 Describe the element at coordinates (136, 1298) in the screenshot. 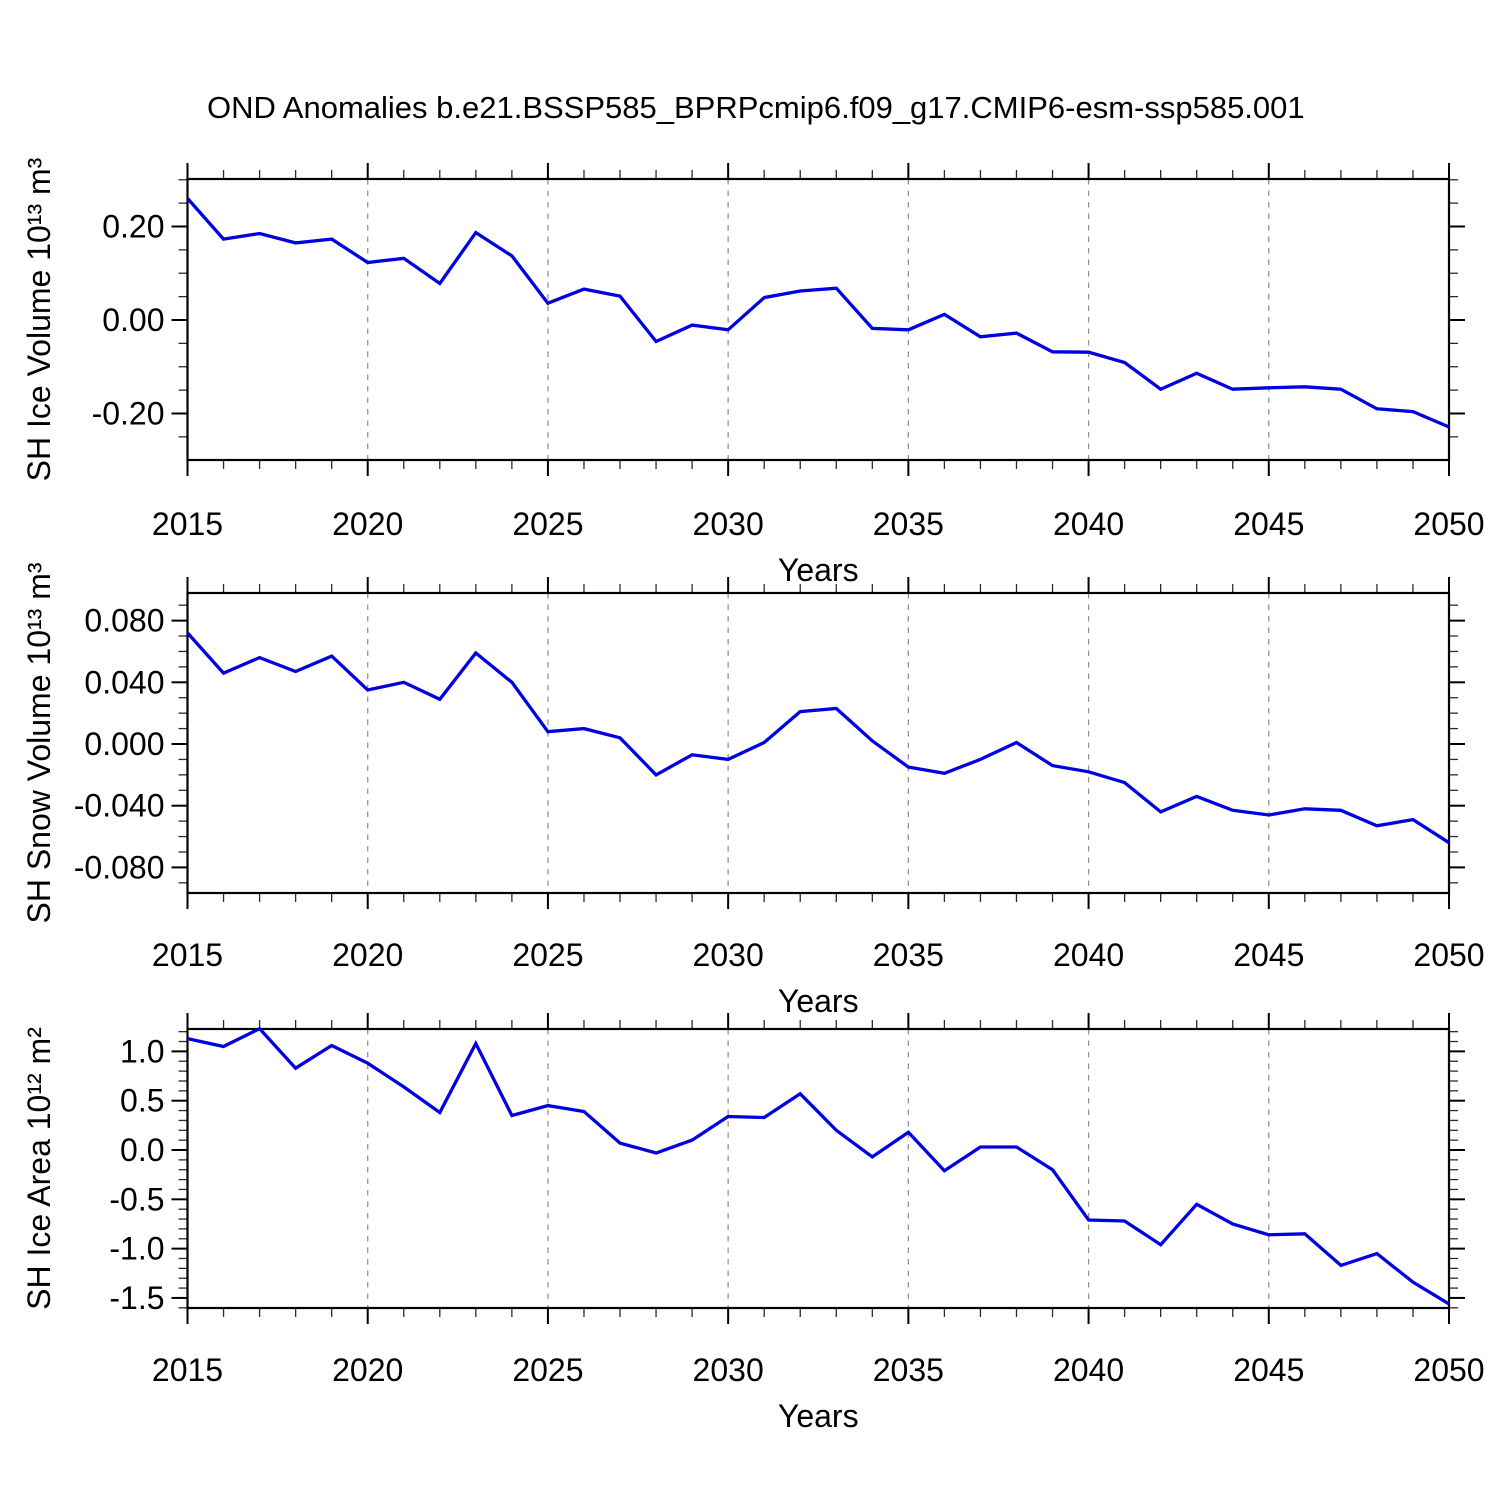

I see `y-tick-label: -1.5` at that location.